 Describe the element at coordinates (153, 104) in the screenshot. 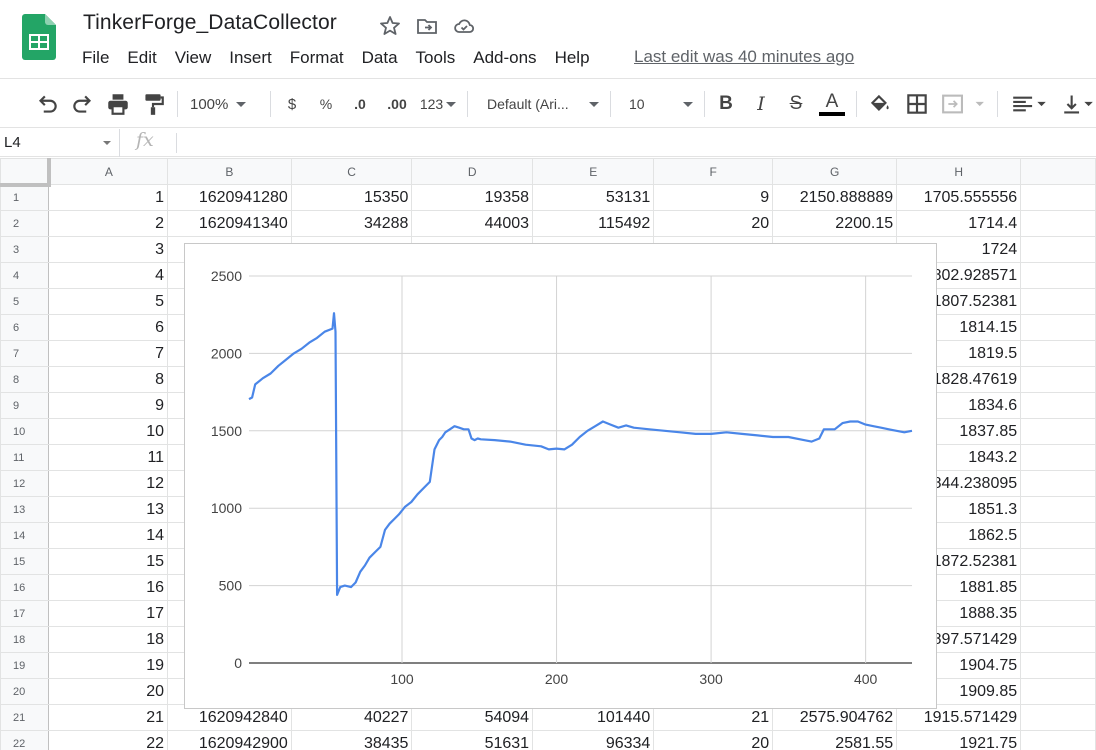

I see `paint-format-icon` at that location.